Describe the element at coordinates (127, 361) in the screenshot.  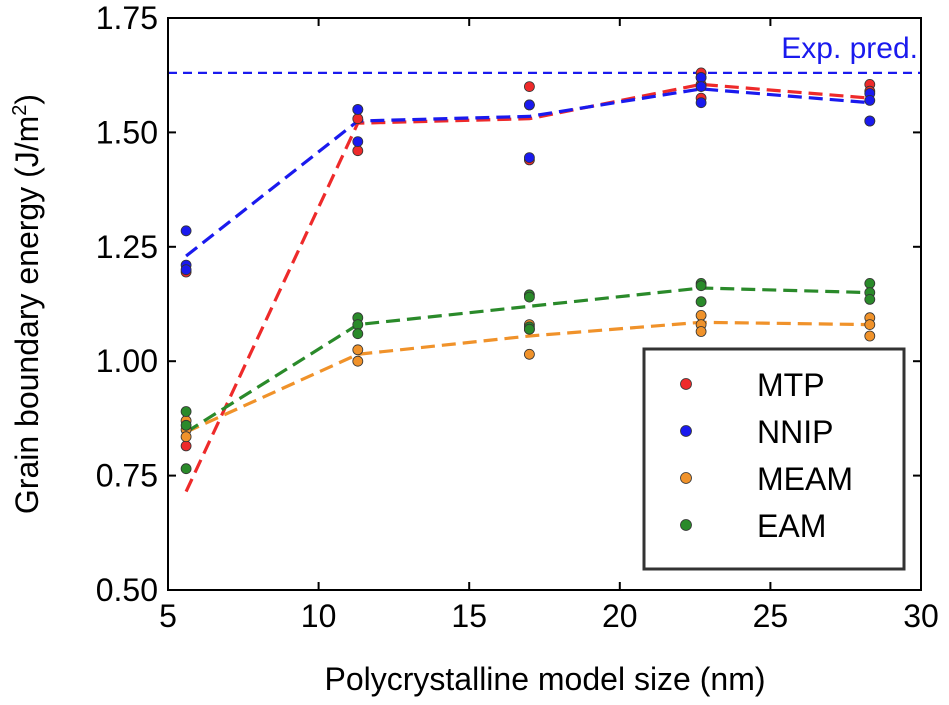
I see `y-tick-label: 1.00` at that location.